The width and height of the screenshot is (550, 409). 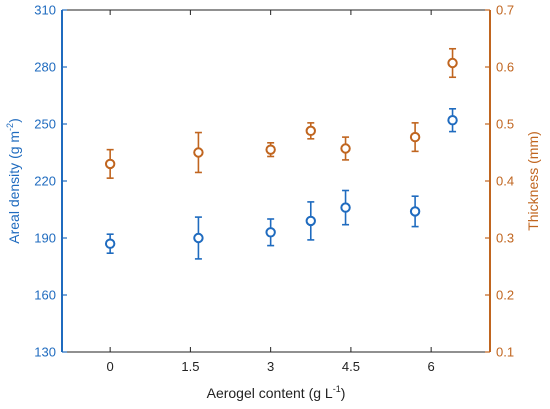 What do you see at coordinates (505, 10) in the screenshot?
I see `right-tick-label: 0.7` at bounding box center [505, 10].